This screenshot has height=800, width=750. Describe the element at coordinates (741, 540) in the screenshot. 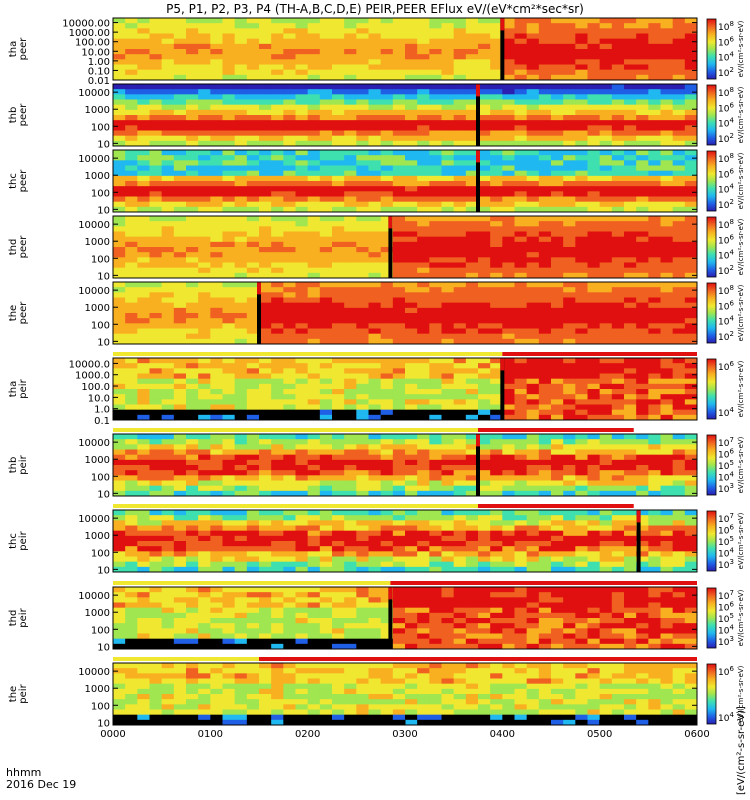

I see `colorbar-axis-label: eV/(cm²-s-sr-eV)` at that location.